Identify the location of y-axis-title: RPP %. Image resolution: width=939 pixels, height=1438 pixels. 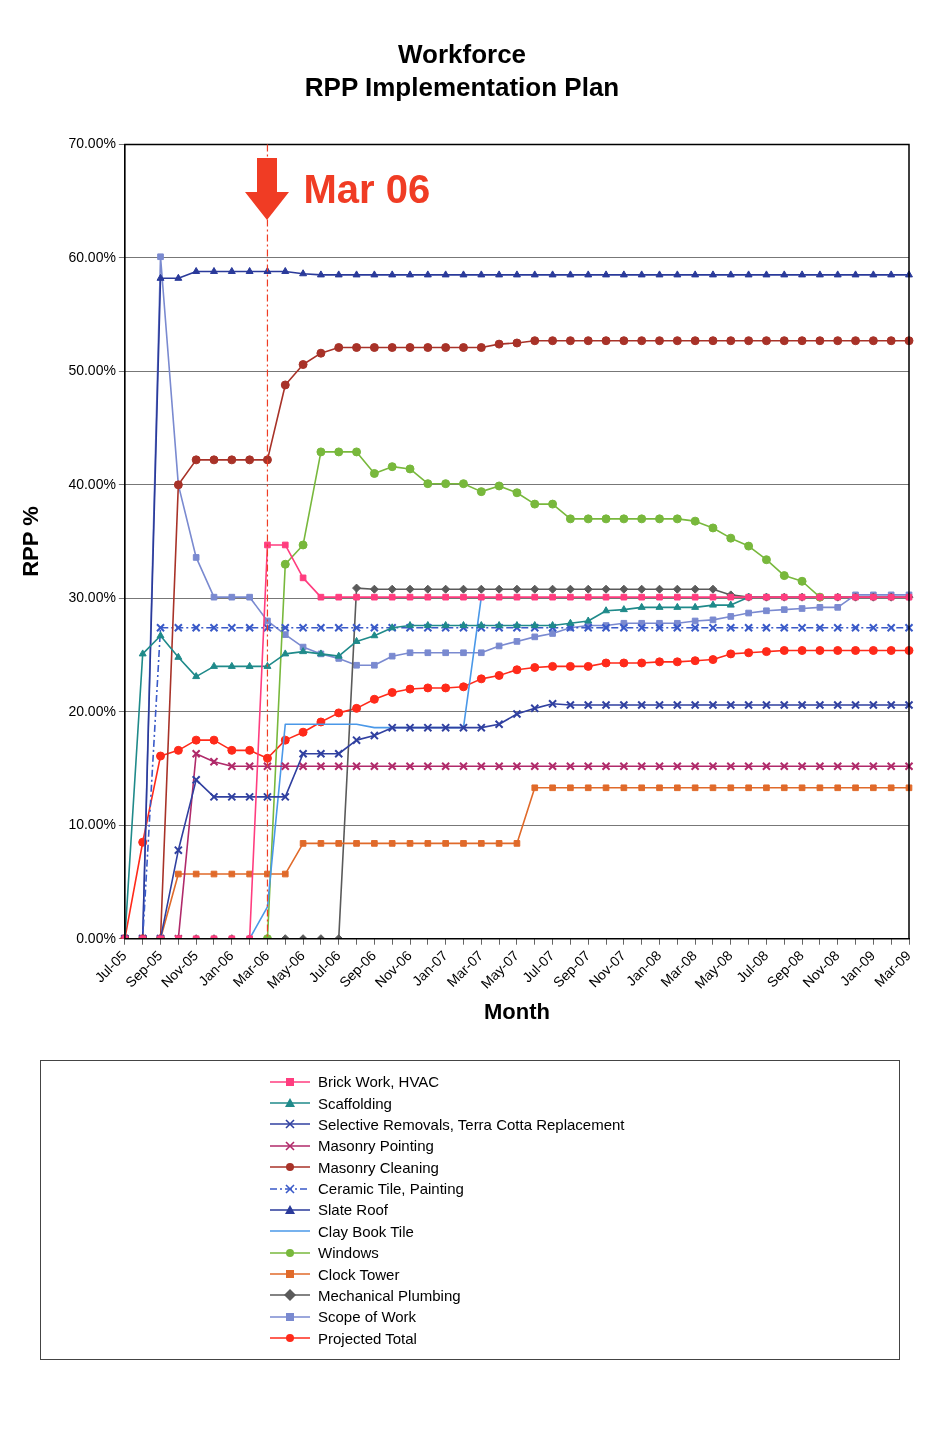
(31, 541).